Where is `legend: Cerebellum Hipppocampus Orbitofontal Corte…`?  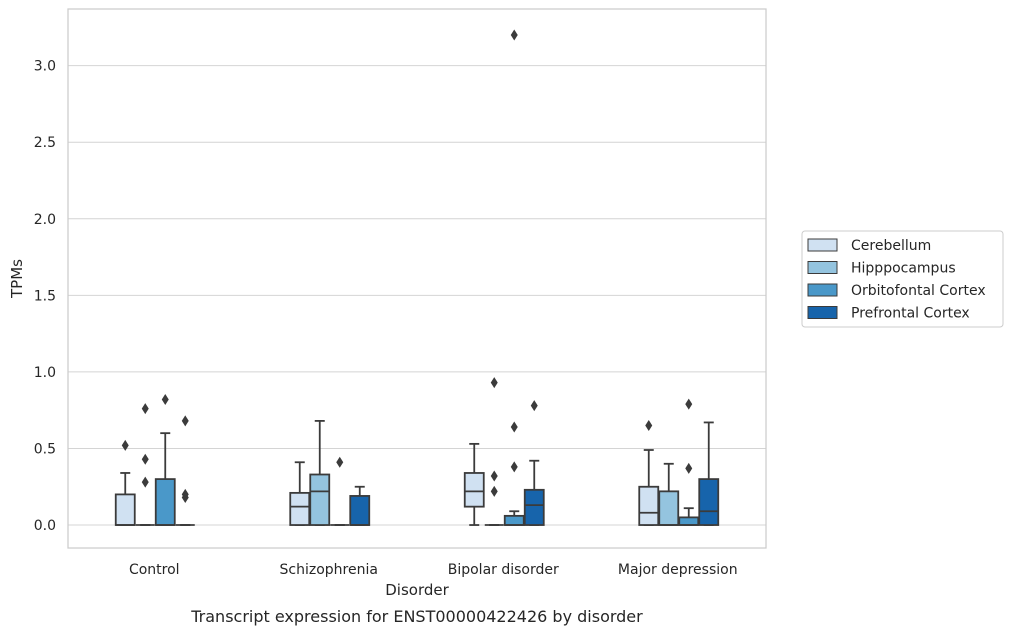 legend: Cerebellum Hipppocampus Orbitofontal Corte… is located at coordinates (902, 279).